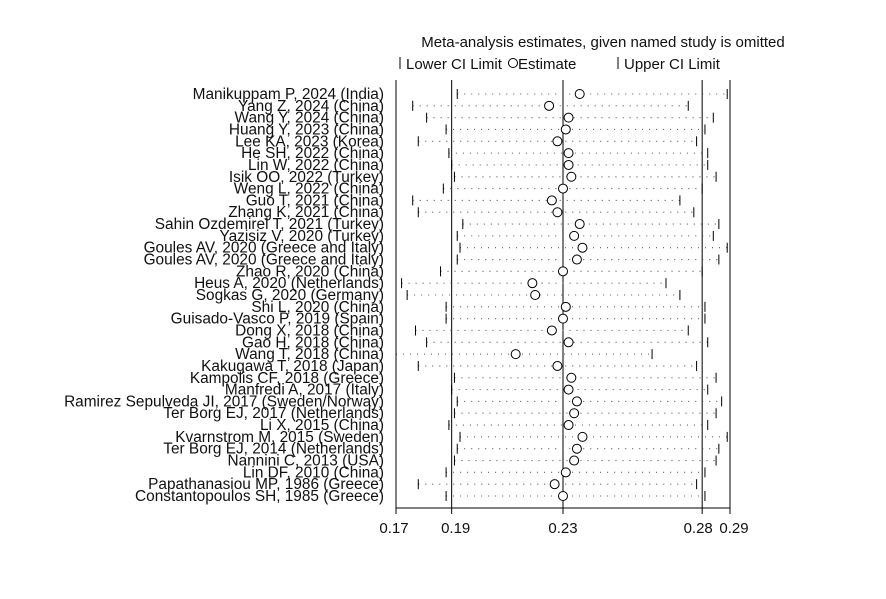 This screenshot has height=599, width=886. Describe the element at coordinates (393, 528) in the screenshot. I see `x-tick-label: 0.17` at that location.